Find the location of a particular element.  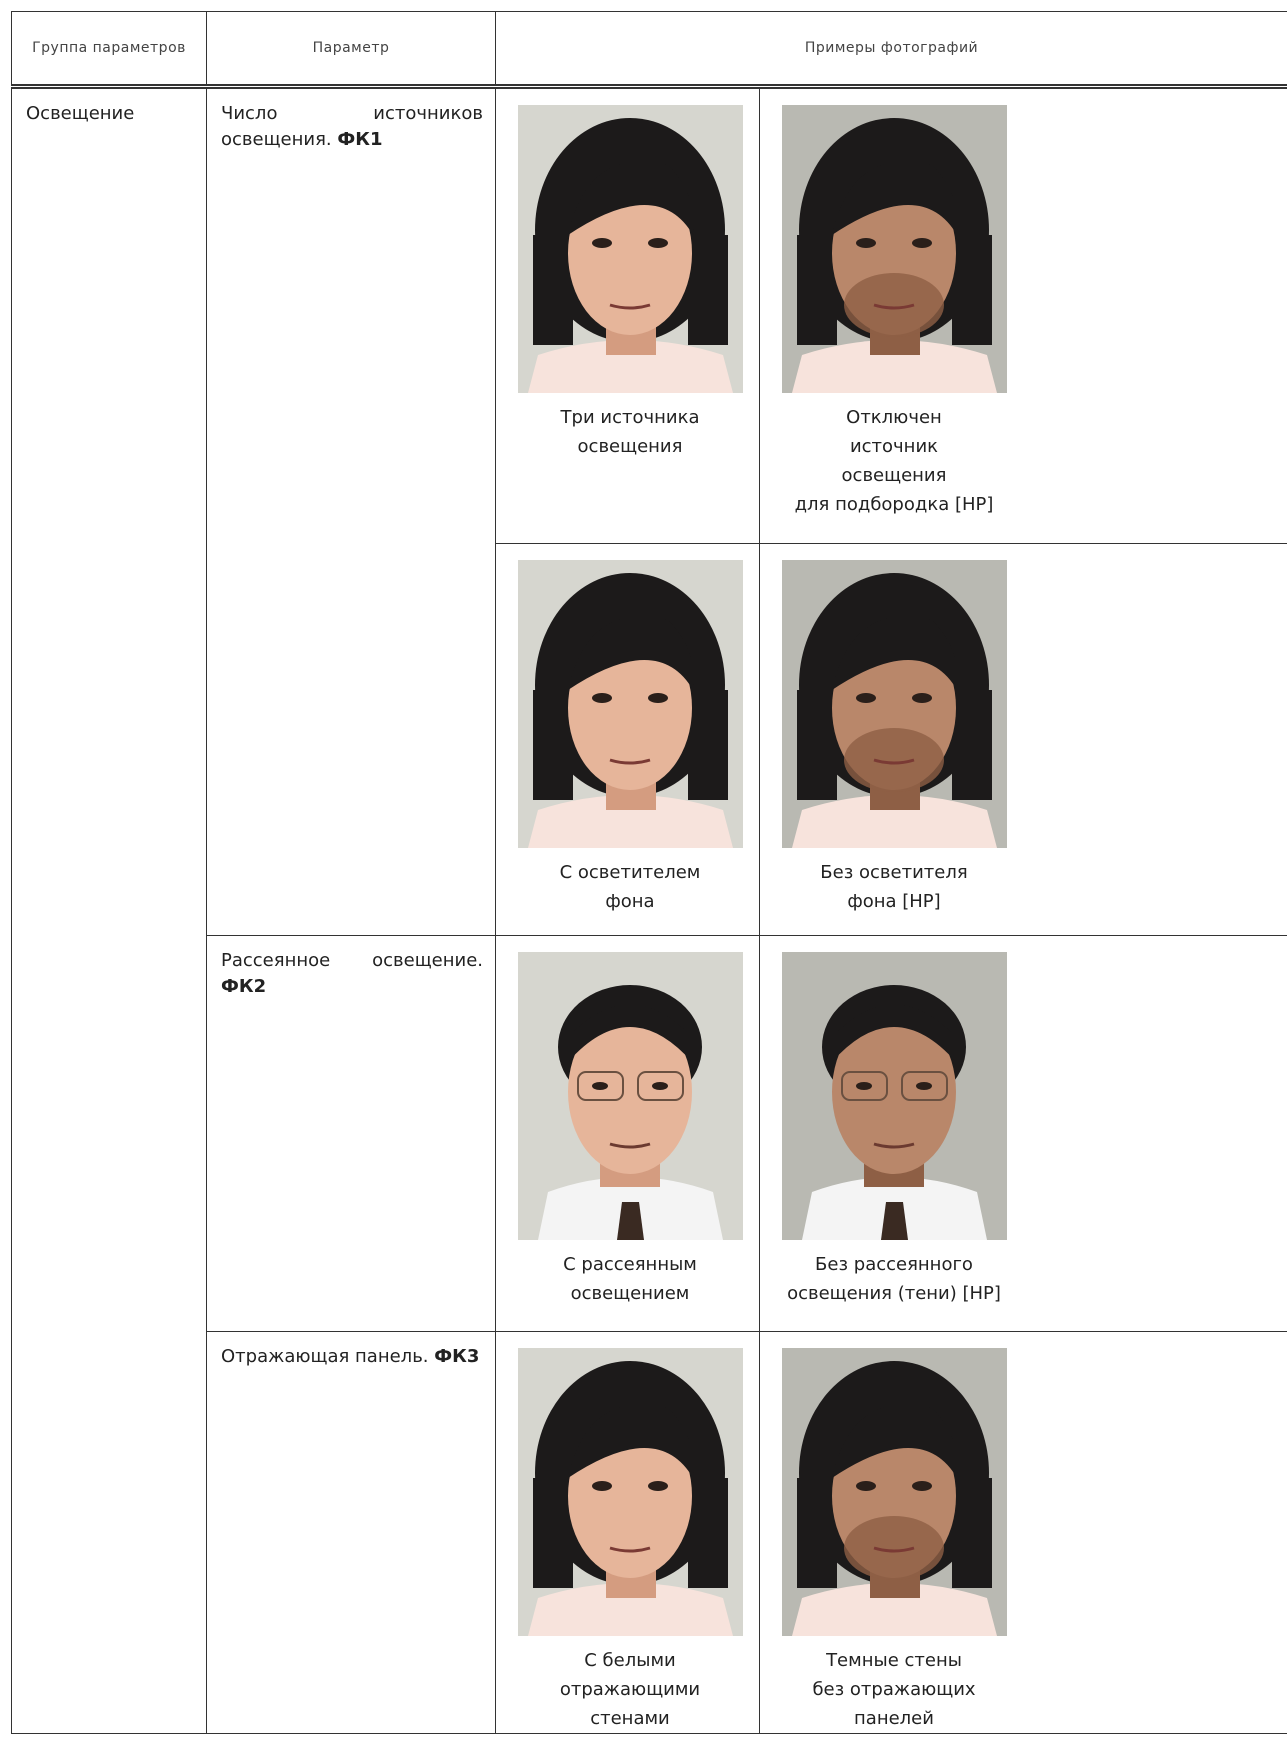

header-group: Группа параметров is located at coordinates (109, 50).